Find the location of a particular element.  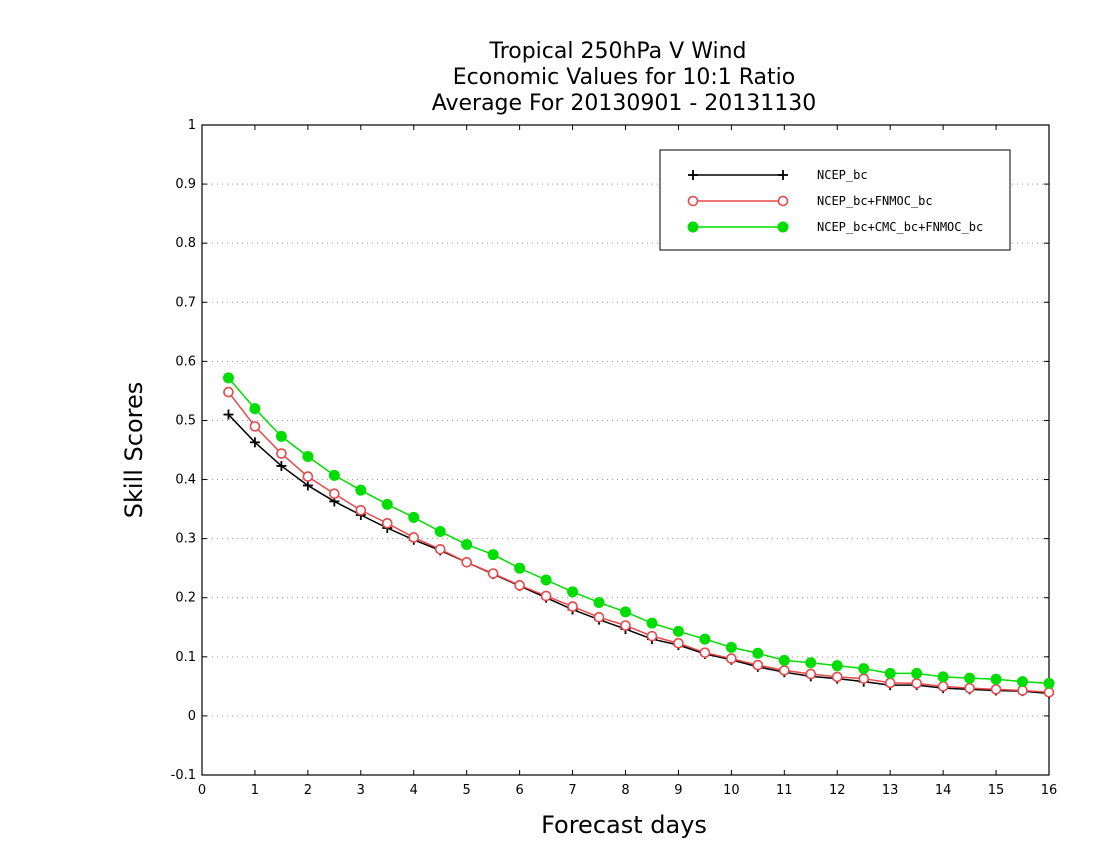

y-tick-label: 0.4 is located at coordinates (185, 480).